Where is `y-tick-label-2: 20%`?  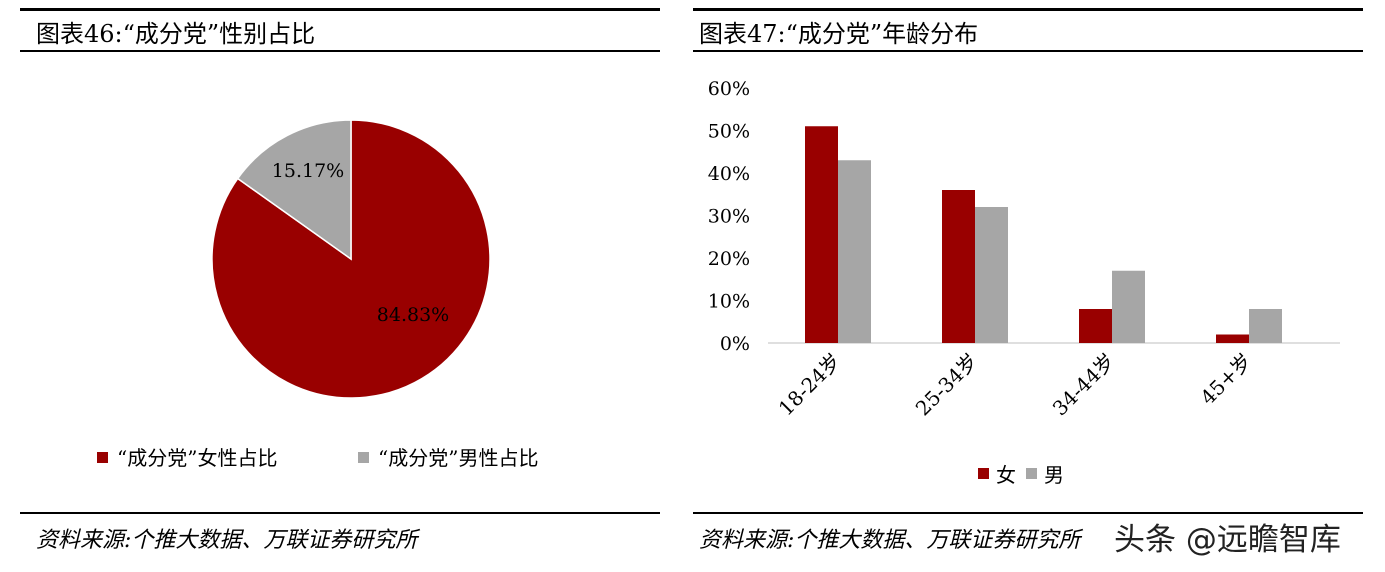
y-tick-label-2: 20% is located at coordinates (729, 259).